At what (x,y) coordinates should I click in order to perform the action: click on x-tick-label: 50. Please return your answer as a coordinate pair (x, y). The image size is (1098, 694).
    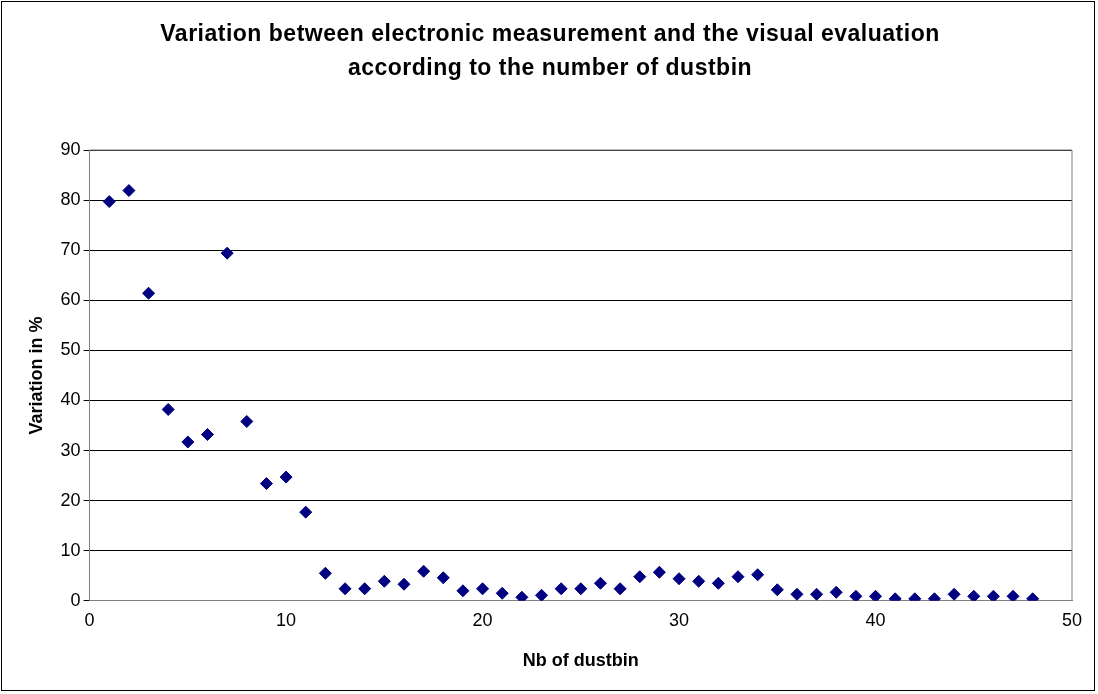
    Looking at the image, I should click on (1072, 619).